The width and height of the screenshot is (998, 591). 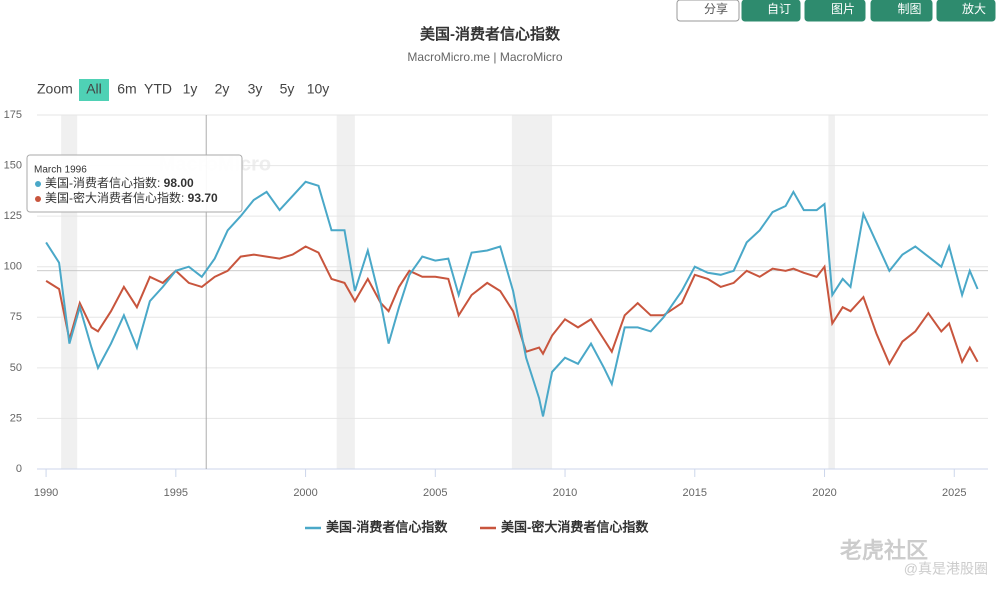 What do you see at coordinates (126, 89) in the screenshot?
I see `zoom-button: 6m` at bounding box center [126, 89].